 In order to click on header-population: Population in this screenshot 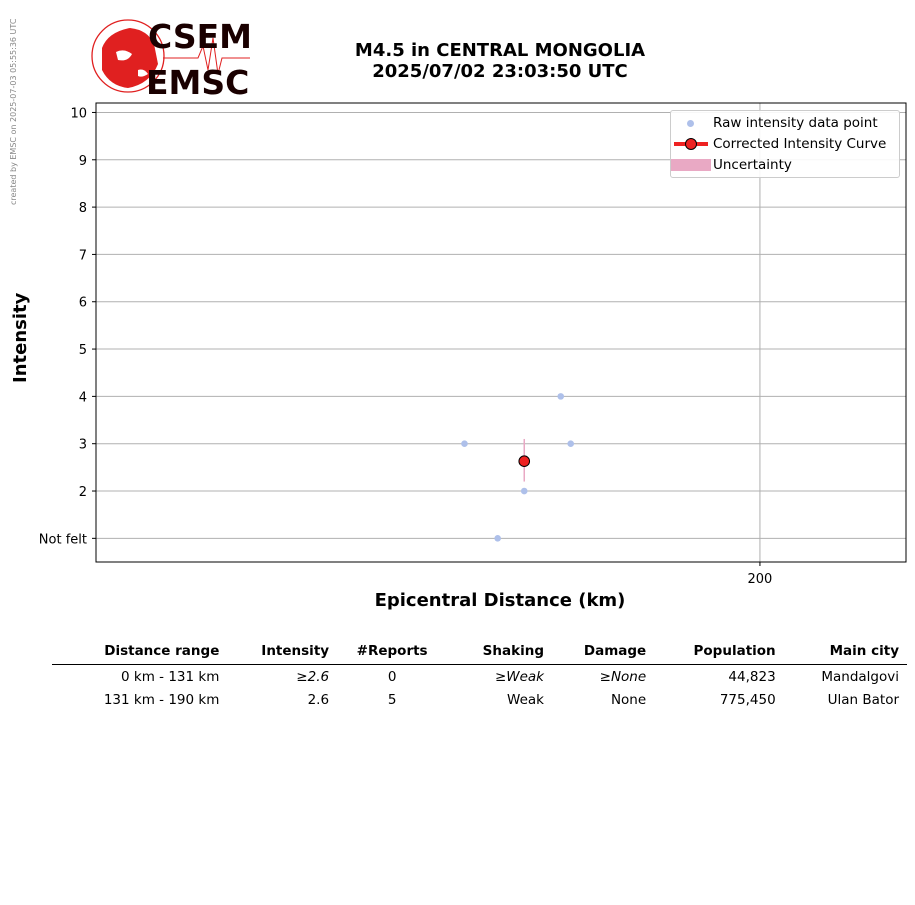, I will do `click(719, 652)`.